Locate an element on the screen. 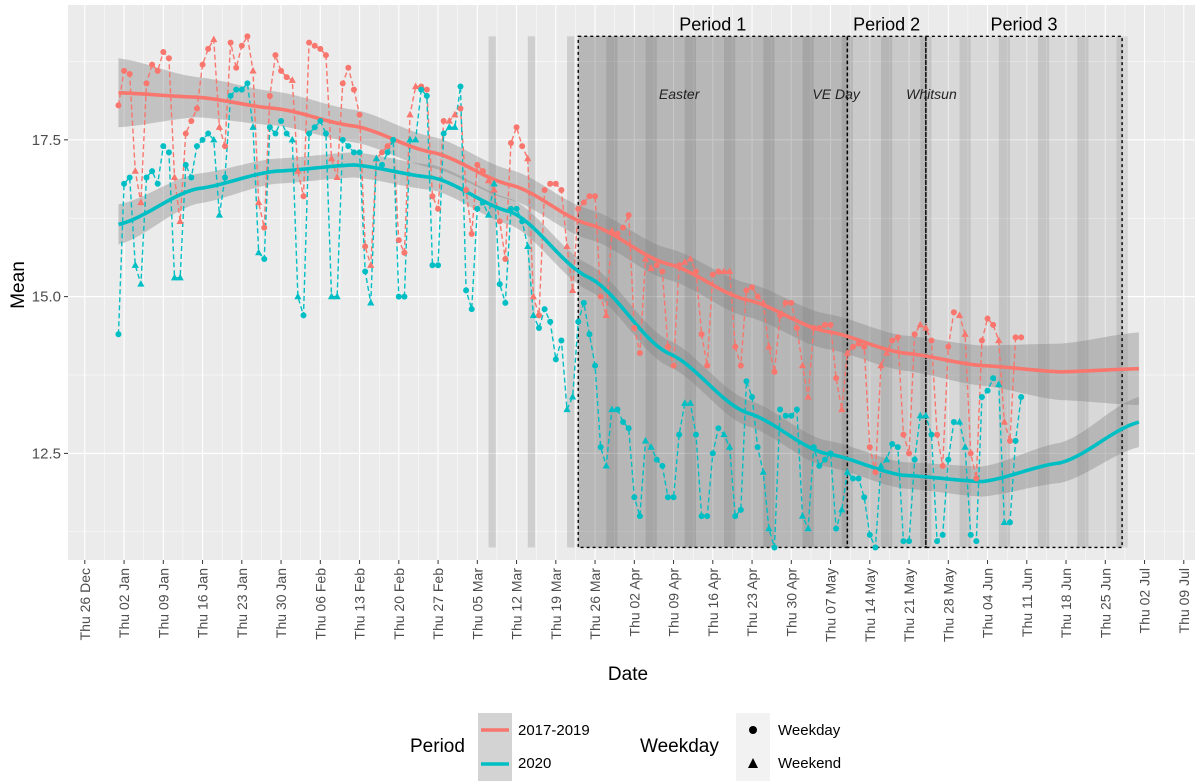  holiday-label-ve-day: VE Day is located at coordinates (836, 94).